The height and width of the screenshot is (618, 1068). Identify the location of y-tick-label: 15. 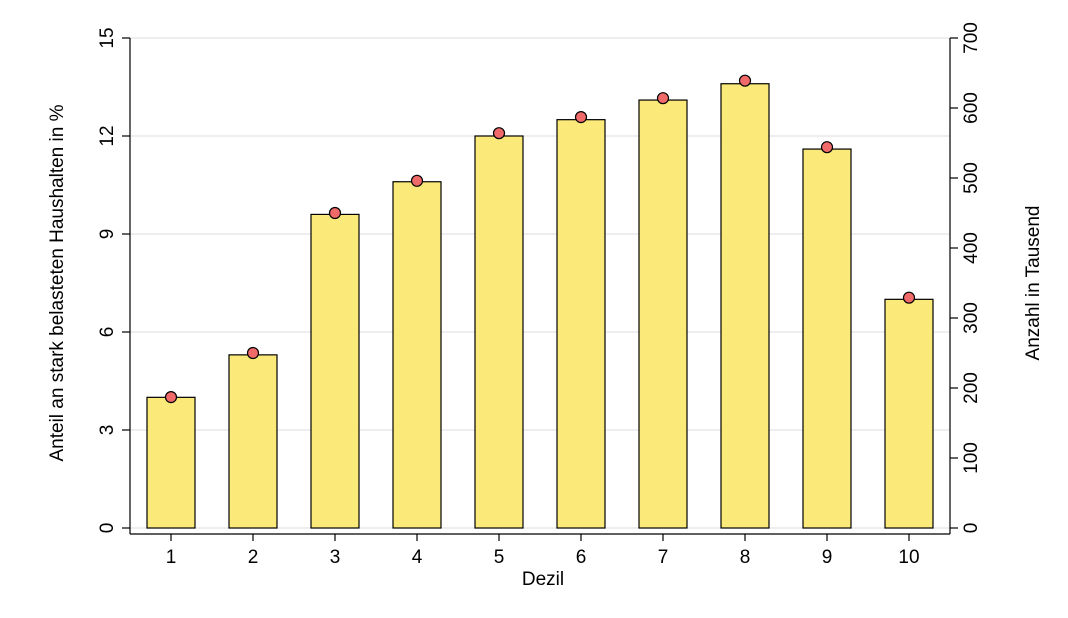
(107, 37).